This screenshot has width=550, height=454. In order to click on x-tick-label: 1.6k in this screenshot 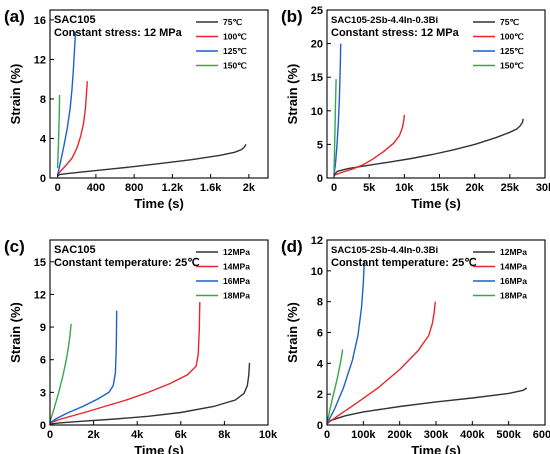, I will do `click(211, 188)`.